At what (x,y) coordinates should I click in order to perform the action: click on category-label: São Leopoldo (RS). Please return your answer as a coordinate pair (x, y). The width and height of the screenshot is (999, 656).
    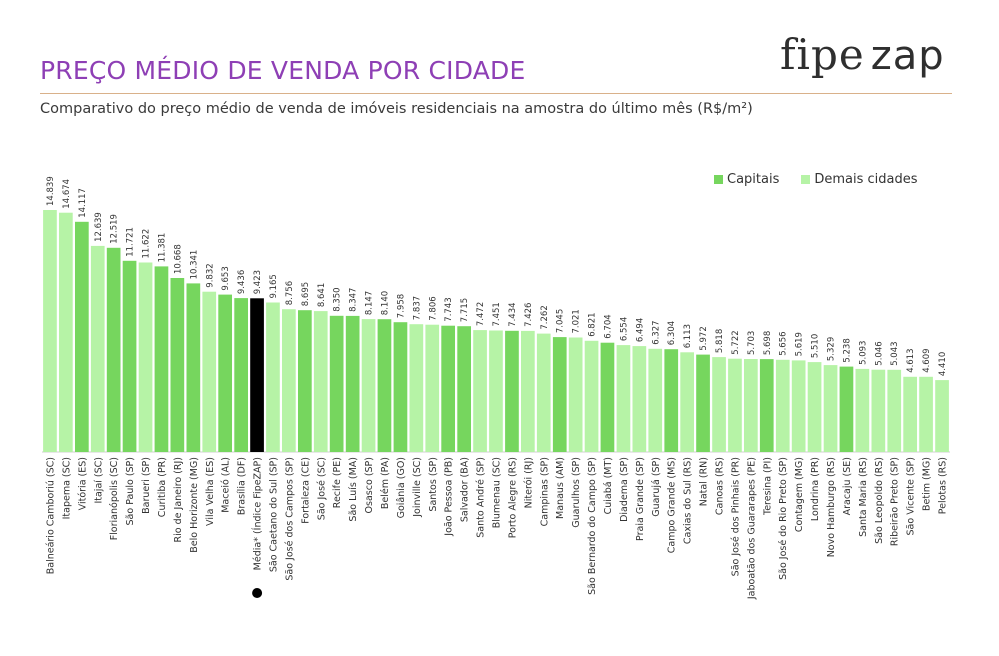
    Looking at the image, I should click on (879, 500).